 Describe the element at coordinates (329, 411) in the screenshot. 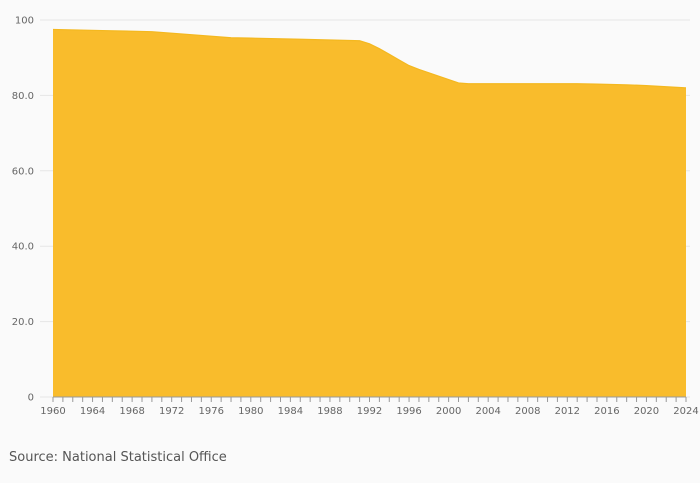

I see `x-tick-label: 1988` at that location.